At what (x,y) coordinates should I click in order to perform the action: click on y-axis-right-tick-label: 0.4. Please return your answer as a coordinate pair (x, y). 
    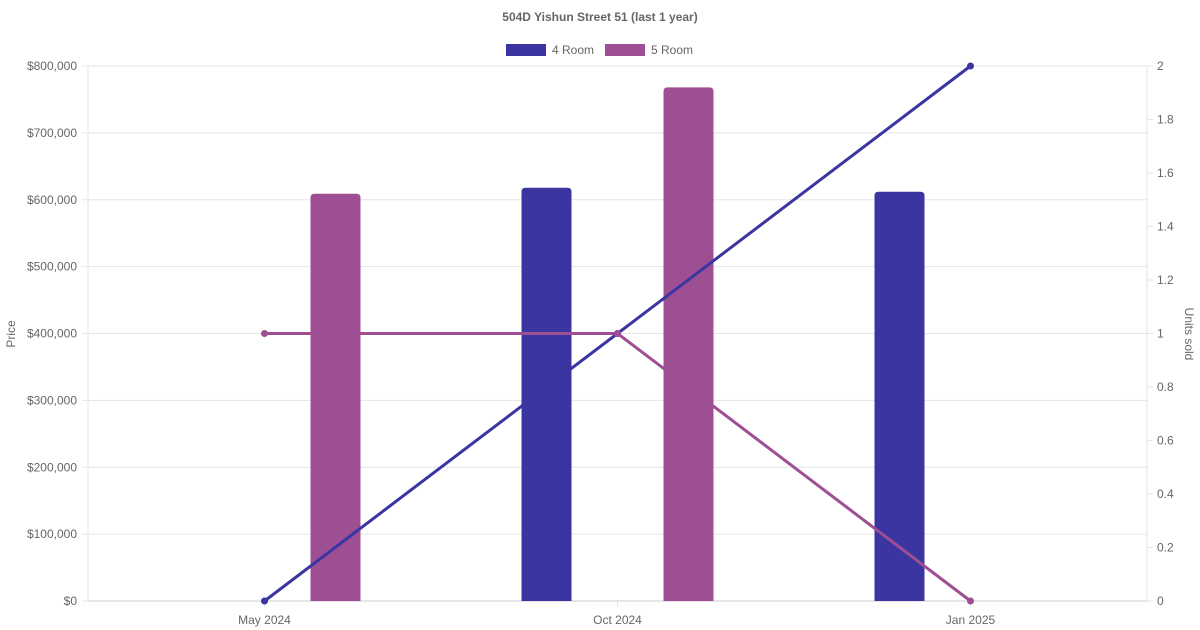
    Looking at the image, I should click on (1165, 494).